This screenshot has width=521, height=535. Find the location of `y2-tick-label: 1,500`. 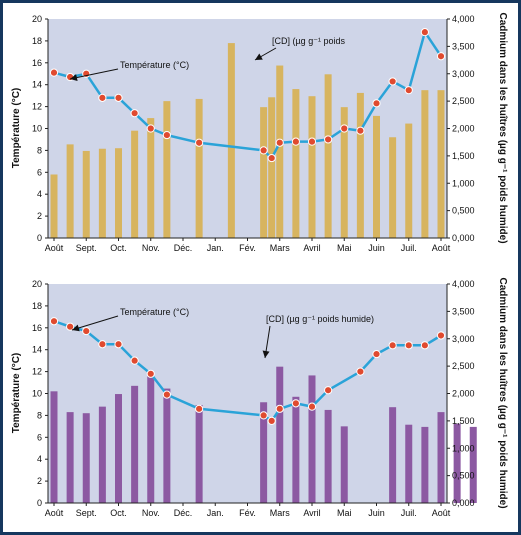

y2-tick-label: 1,500 is located at coordinates (463, 156).